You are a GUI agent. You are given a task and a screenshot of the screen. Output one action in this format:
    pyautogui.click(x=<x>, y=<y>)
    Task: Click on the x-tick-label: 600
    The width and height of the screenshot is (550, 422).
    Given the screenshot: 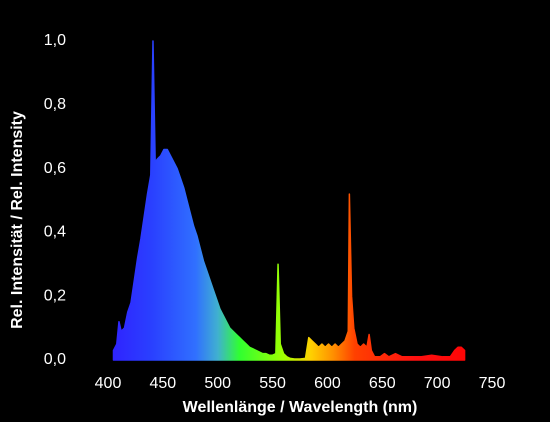 What is the action you would take?
    pyautogui.click(x=327, y=383)
    